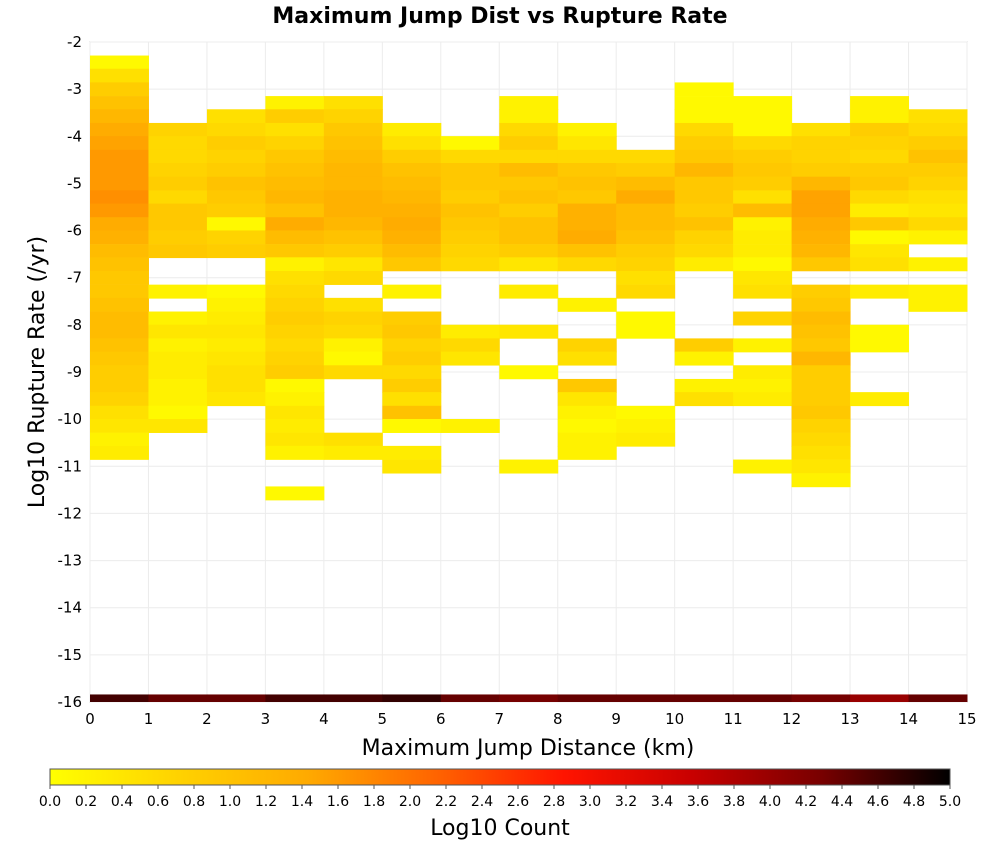 The width and height of the screenshot is (1000, 850). I want to click on x-tick-label: 5, so click(383, 719).